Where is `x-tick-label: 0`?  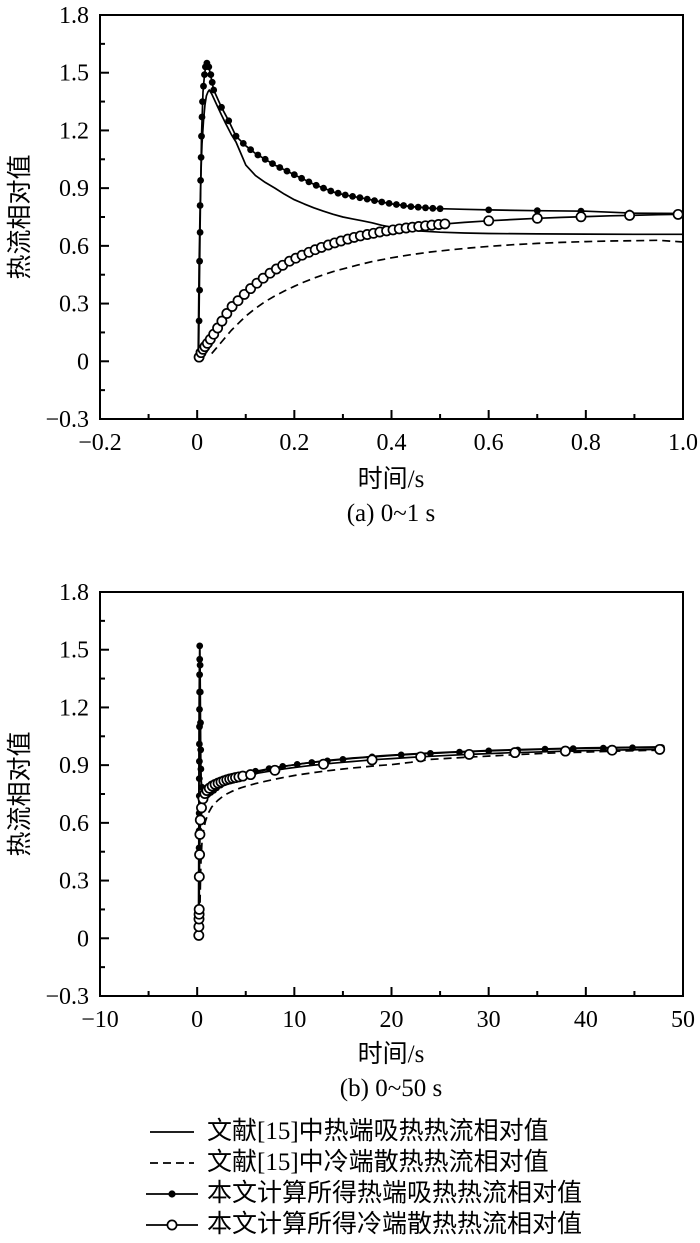 x-tick-label: 0 is located at coordinates (197, 443).